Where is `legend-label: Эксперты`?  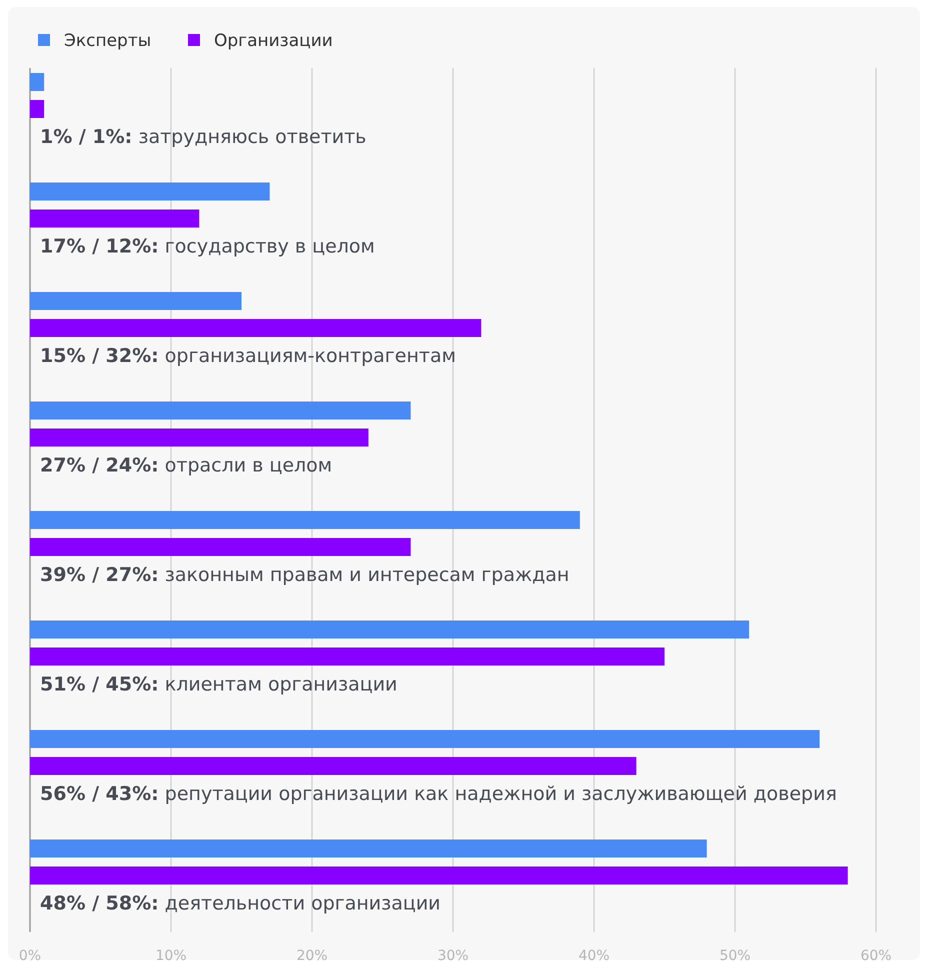 legend-label: Эксперты is located at coordinates (108, 41).